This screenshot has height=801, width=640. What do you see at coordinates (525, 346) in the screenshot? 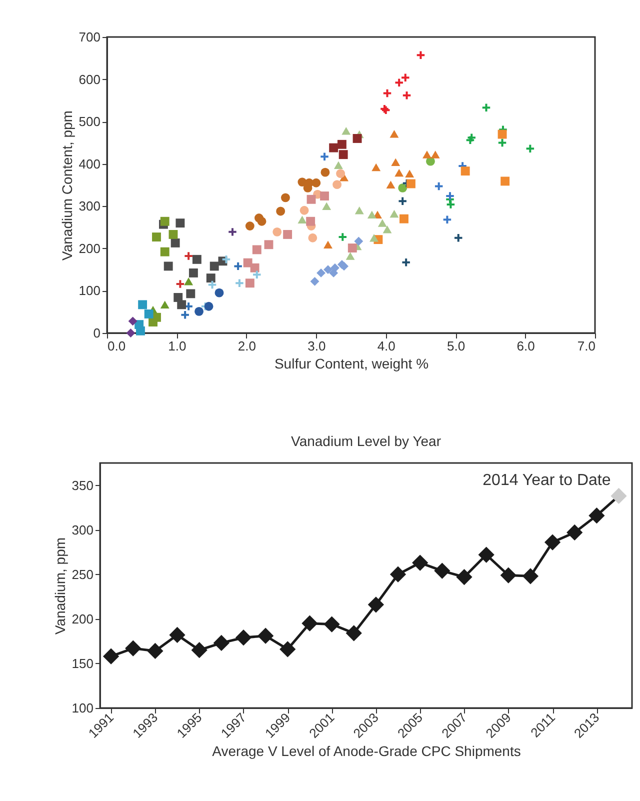
I see `x-tick-label: 6.0` at bounding box center [525, 346].